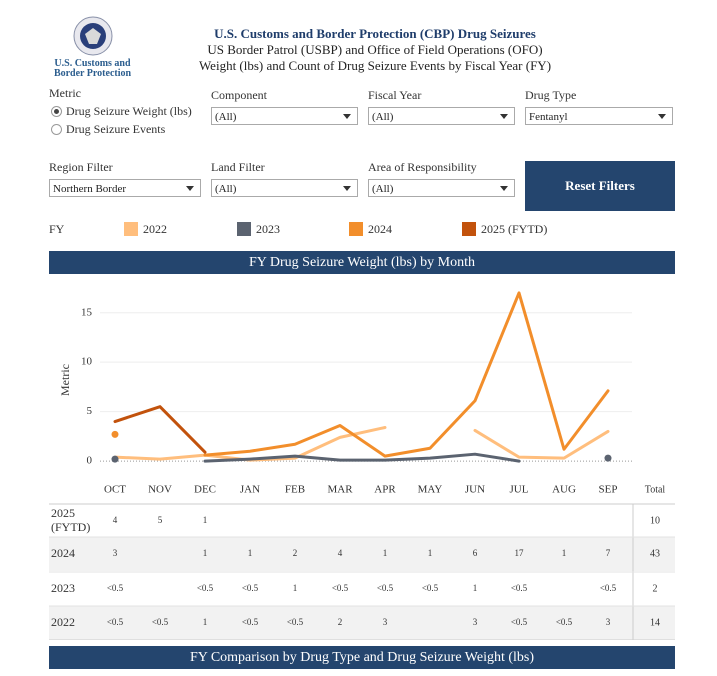 This screenshot has height=676, width=717. Describe the element at coordinates (655, 588) in the screenshot. I see `table-total: 2` at that location.